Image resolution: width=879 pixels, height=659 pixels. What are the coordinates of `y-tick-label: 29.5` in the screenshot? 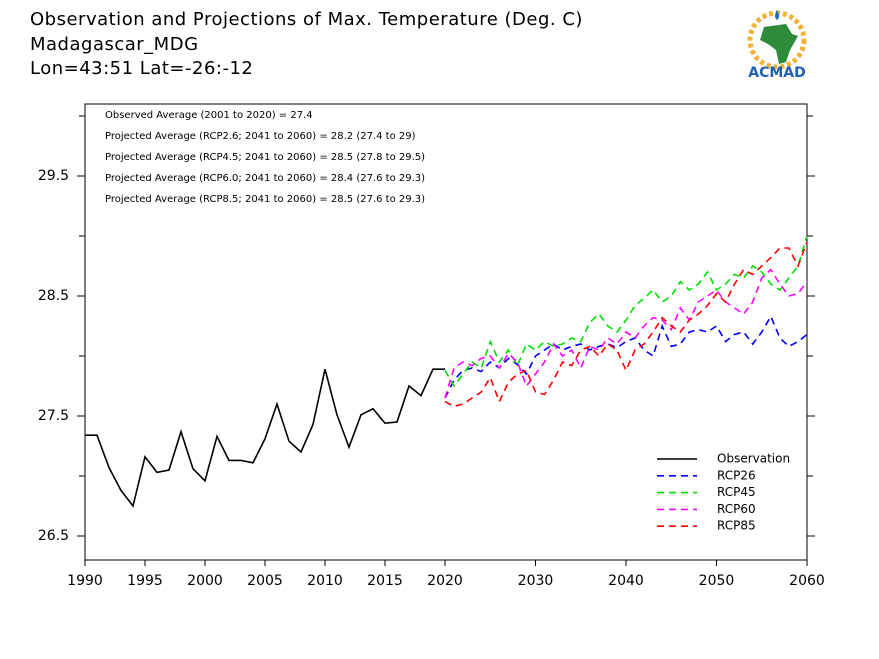 It's located at (53, 176).